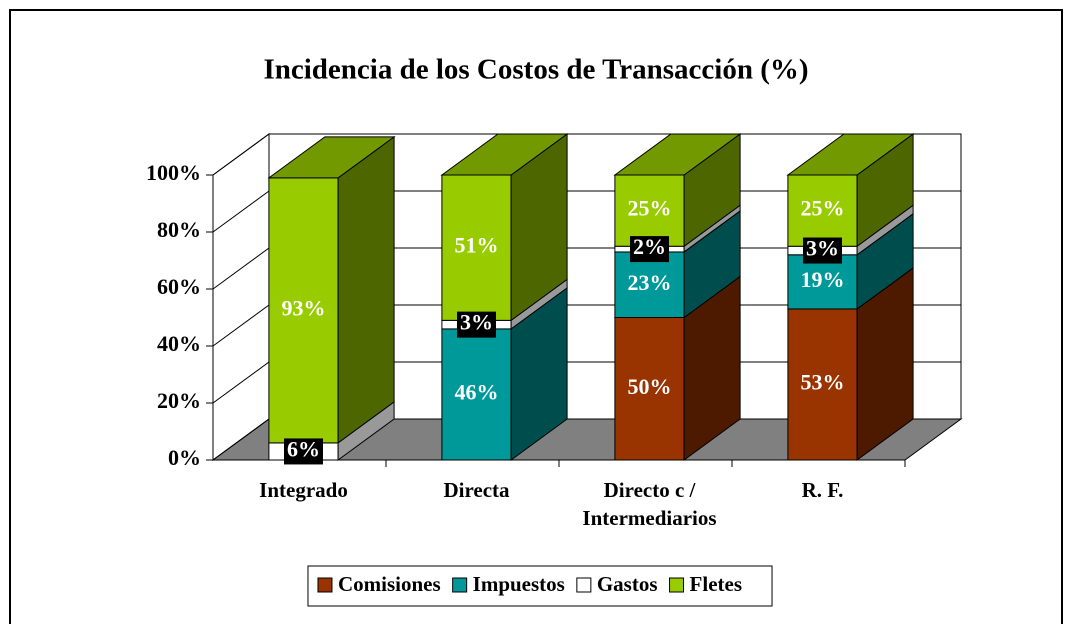 The height and width of the screenshot is (629, 1069). What do you see at coordinates (823, 279) in the screenshot?
I see `data-label: 19%` at bounding box center [823, 279].